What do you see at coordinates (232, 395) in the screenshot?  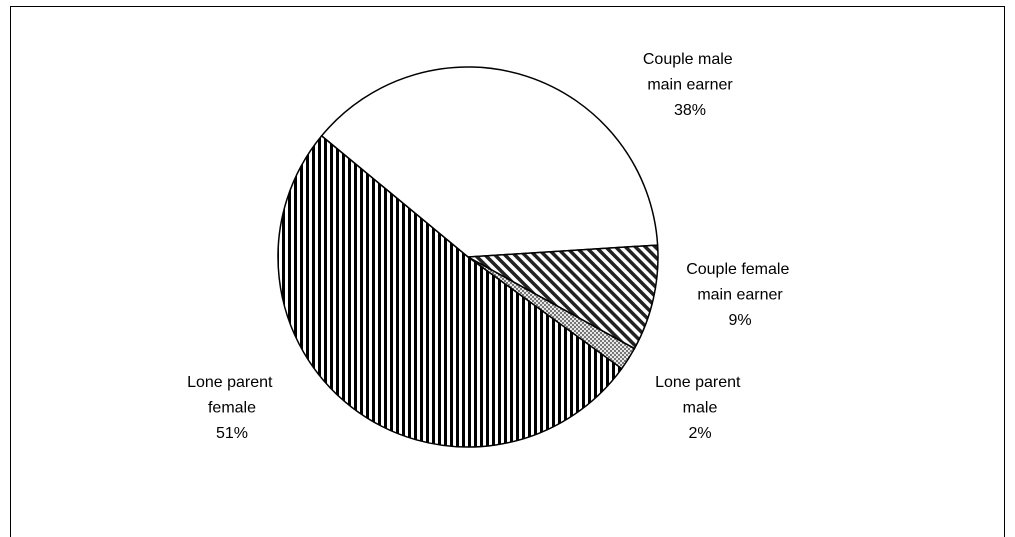 I see `slice-label: Lone parent female` at bounding box center [232, 395].